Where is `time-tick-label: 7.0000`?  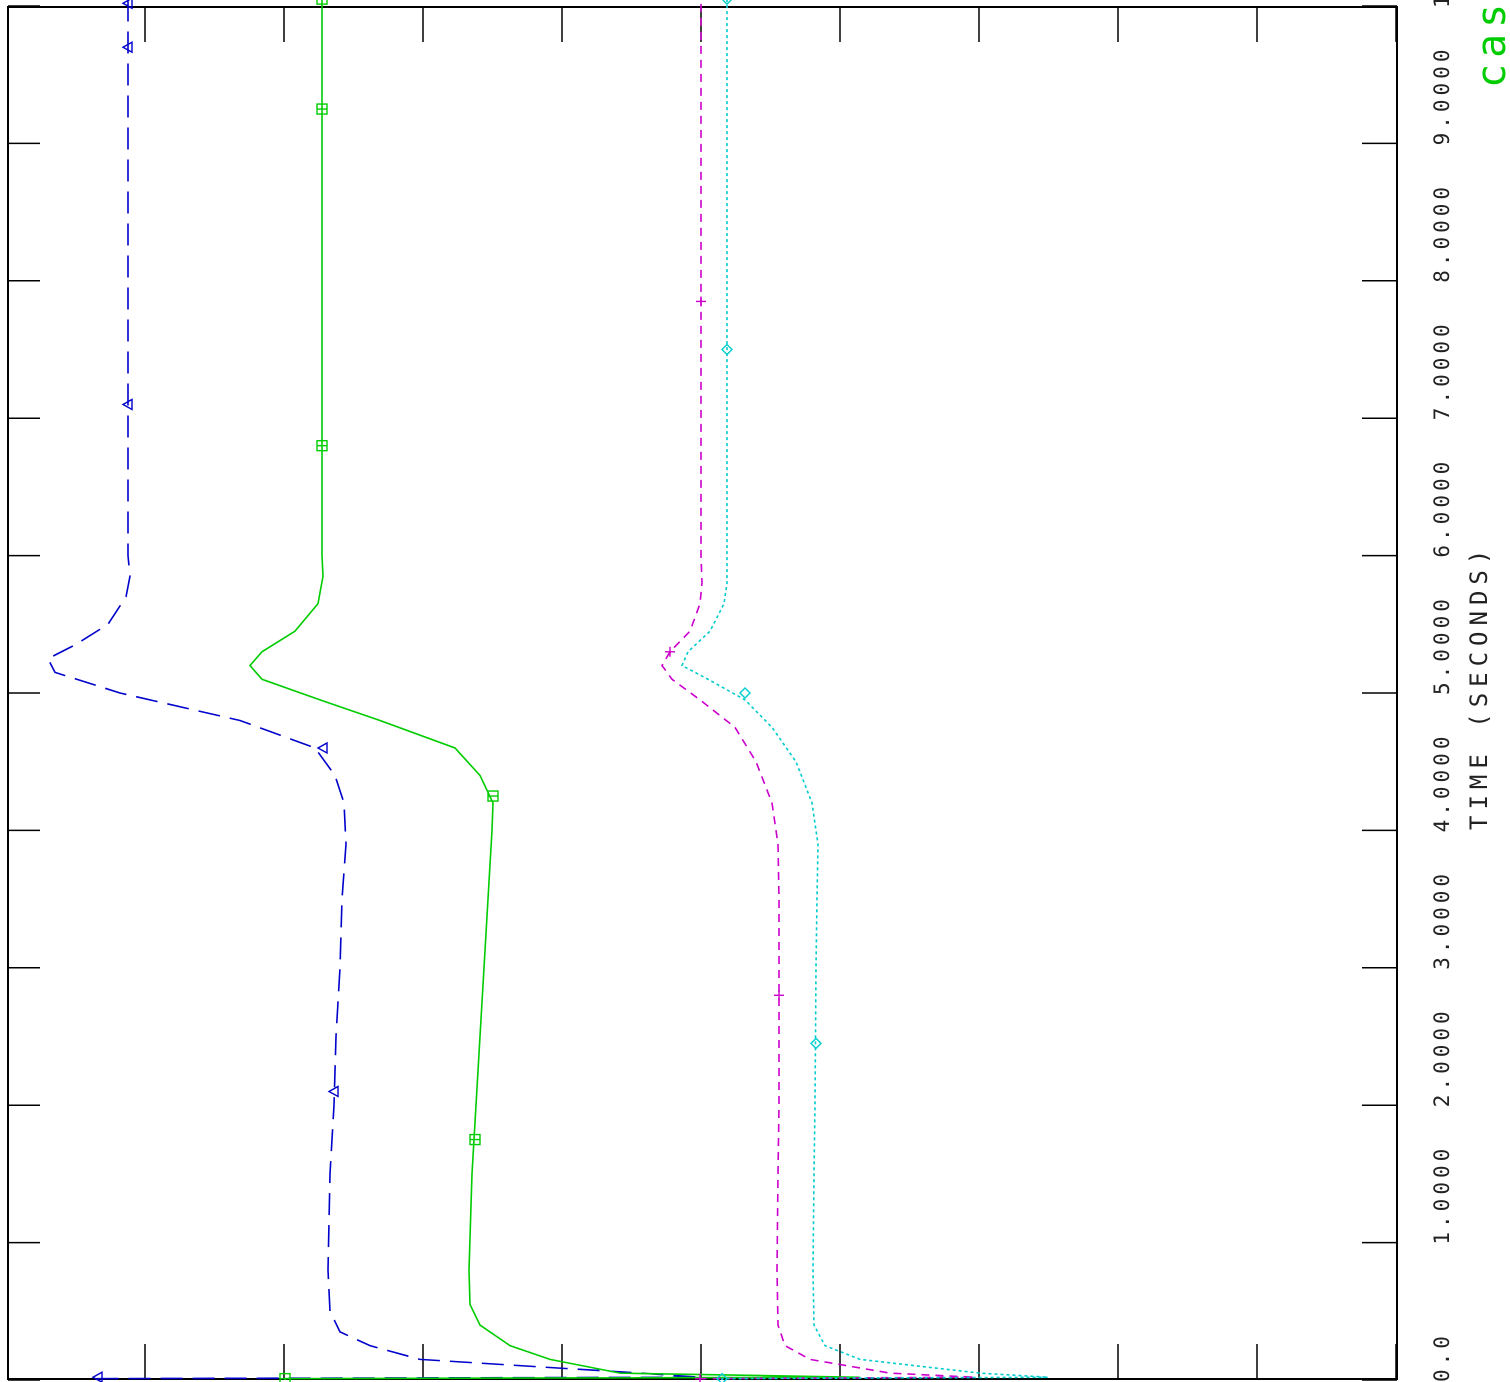 time-tick-label: 7.0000 is located at coordinates (1442, 370).